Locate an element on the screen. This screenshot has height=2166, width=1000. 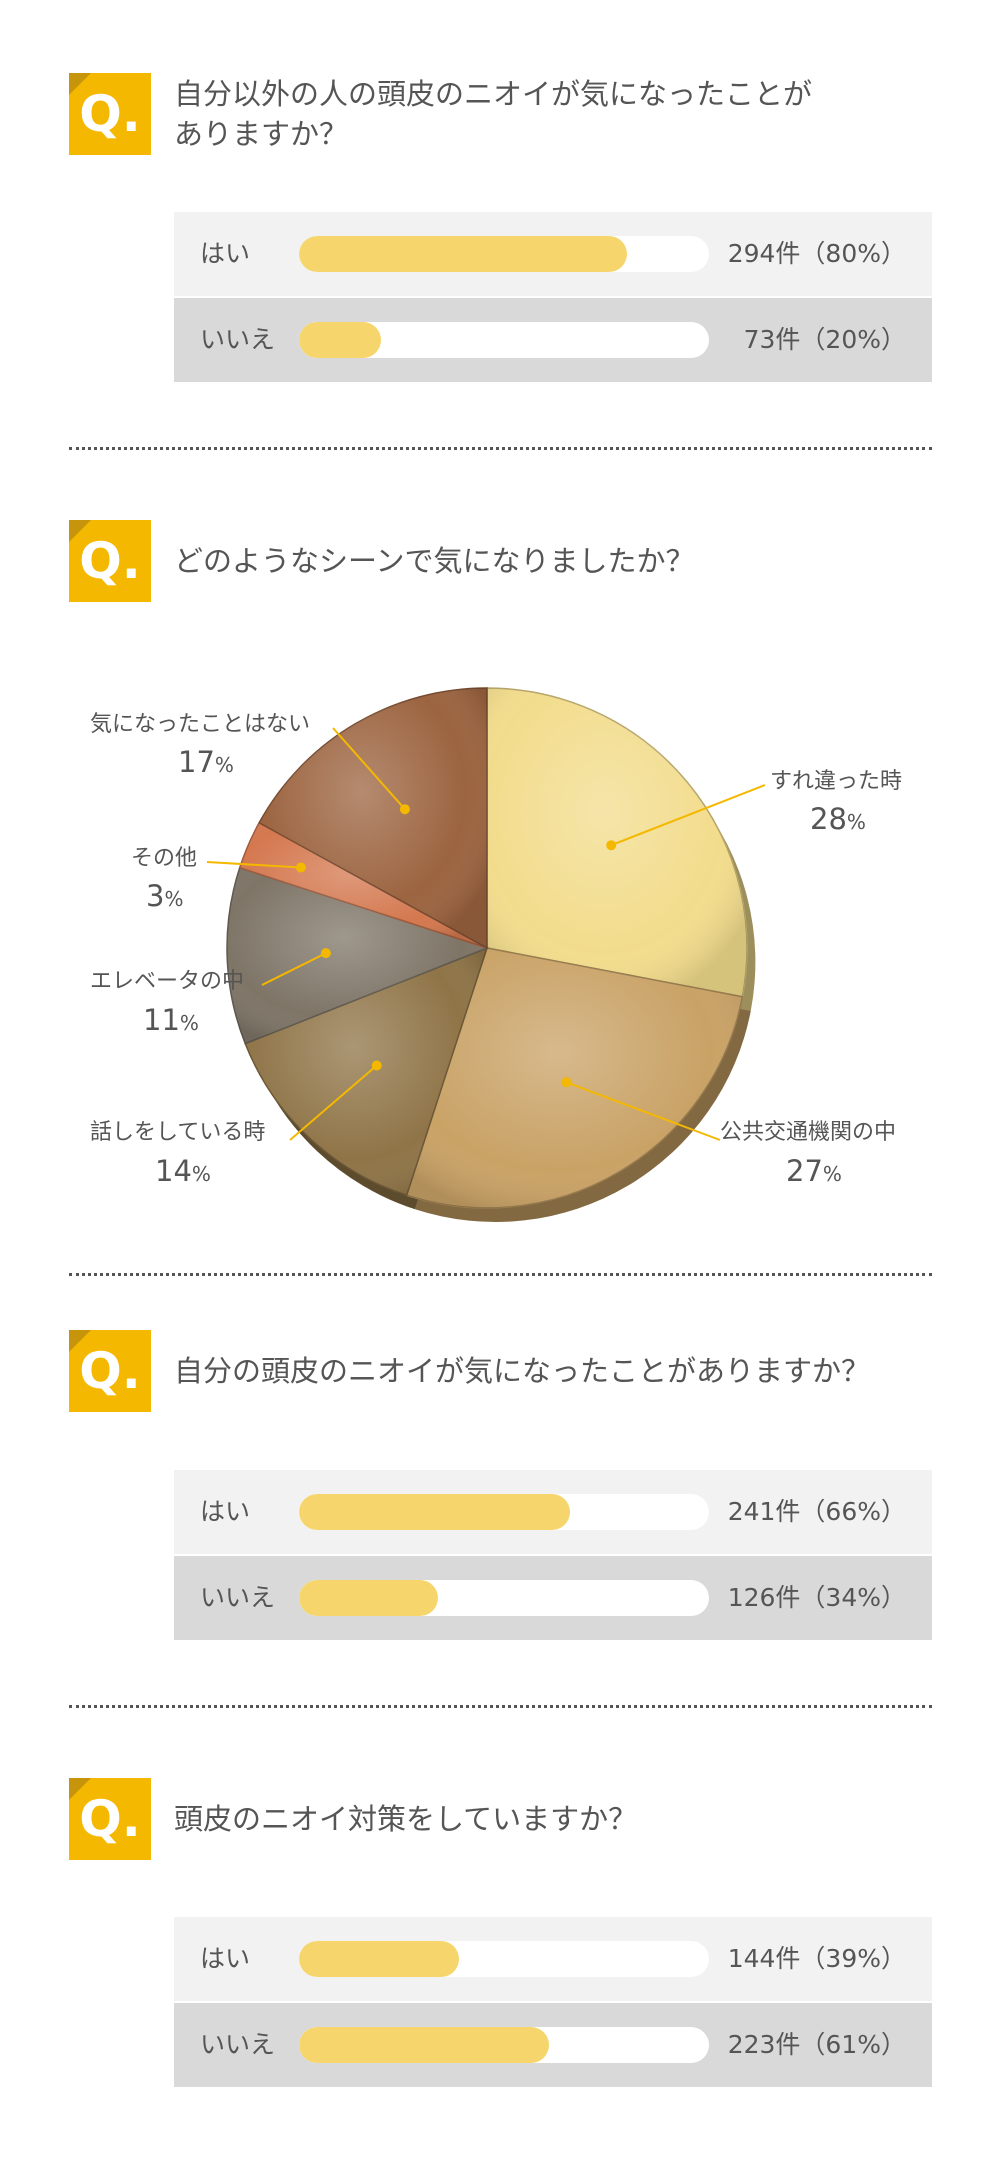
pie-label-3: エレベータの中 is located at coordinates (167, 981).